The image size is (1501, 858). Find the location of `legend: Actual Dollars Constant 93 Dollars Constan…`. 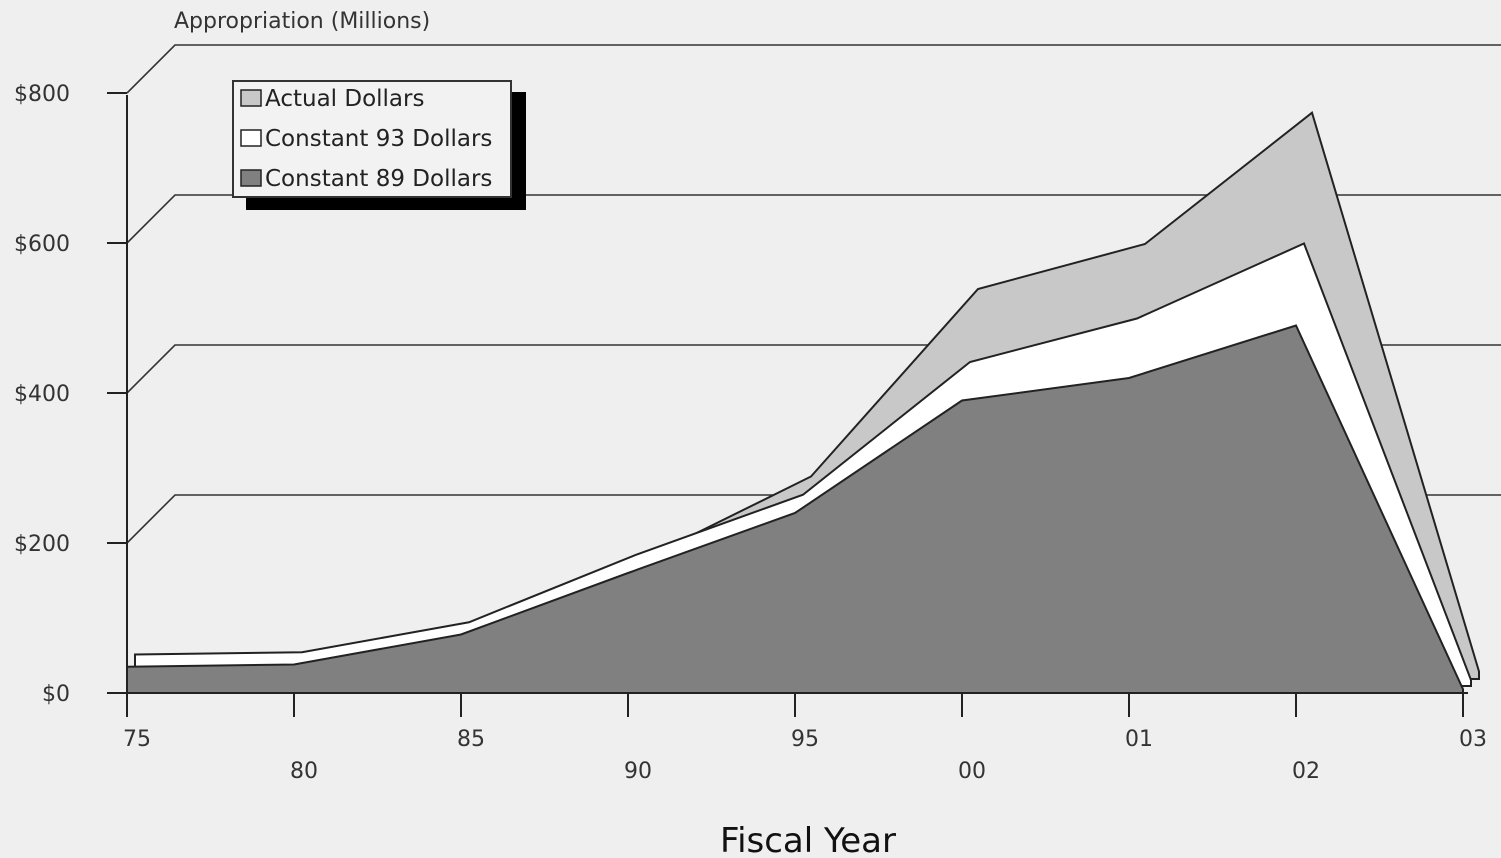

legend: Actual Dollars Constant 93 Dollars Constan… is located at coordinates (379, 145).